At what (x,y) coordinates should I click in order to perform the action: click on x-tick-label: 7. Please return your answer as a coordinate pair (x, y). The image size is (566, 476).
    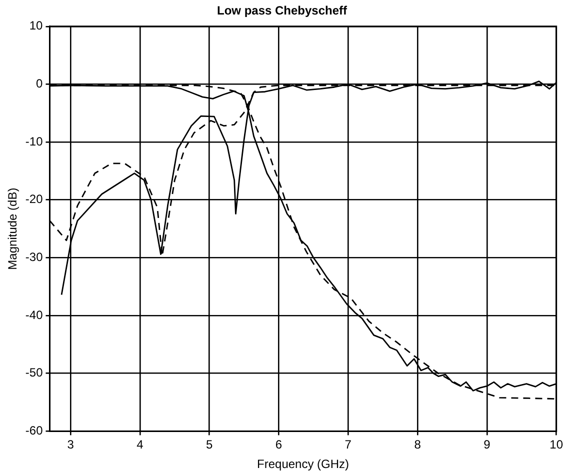
    Looking at the image, I should click on (348, 445).